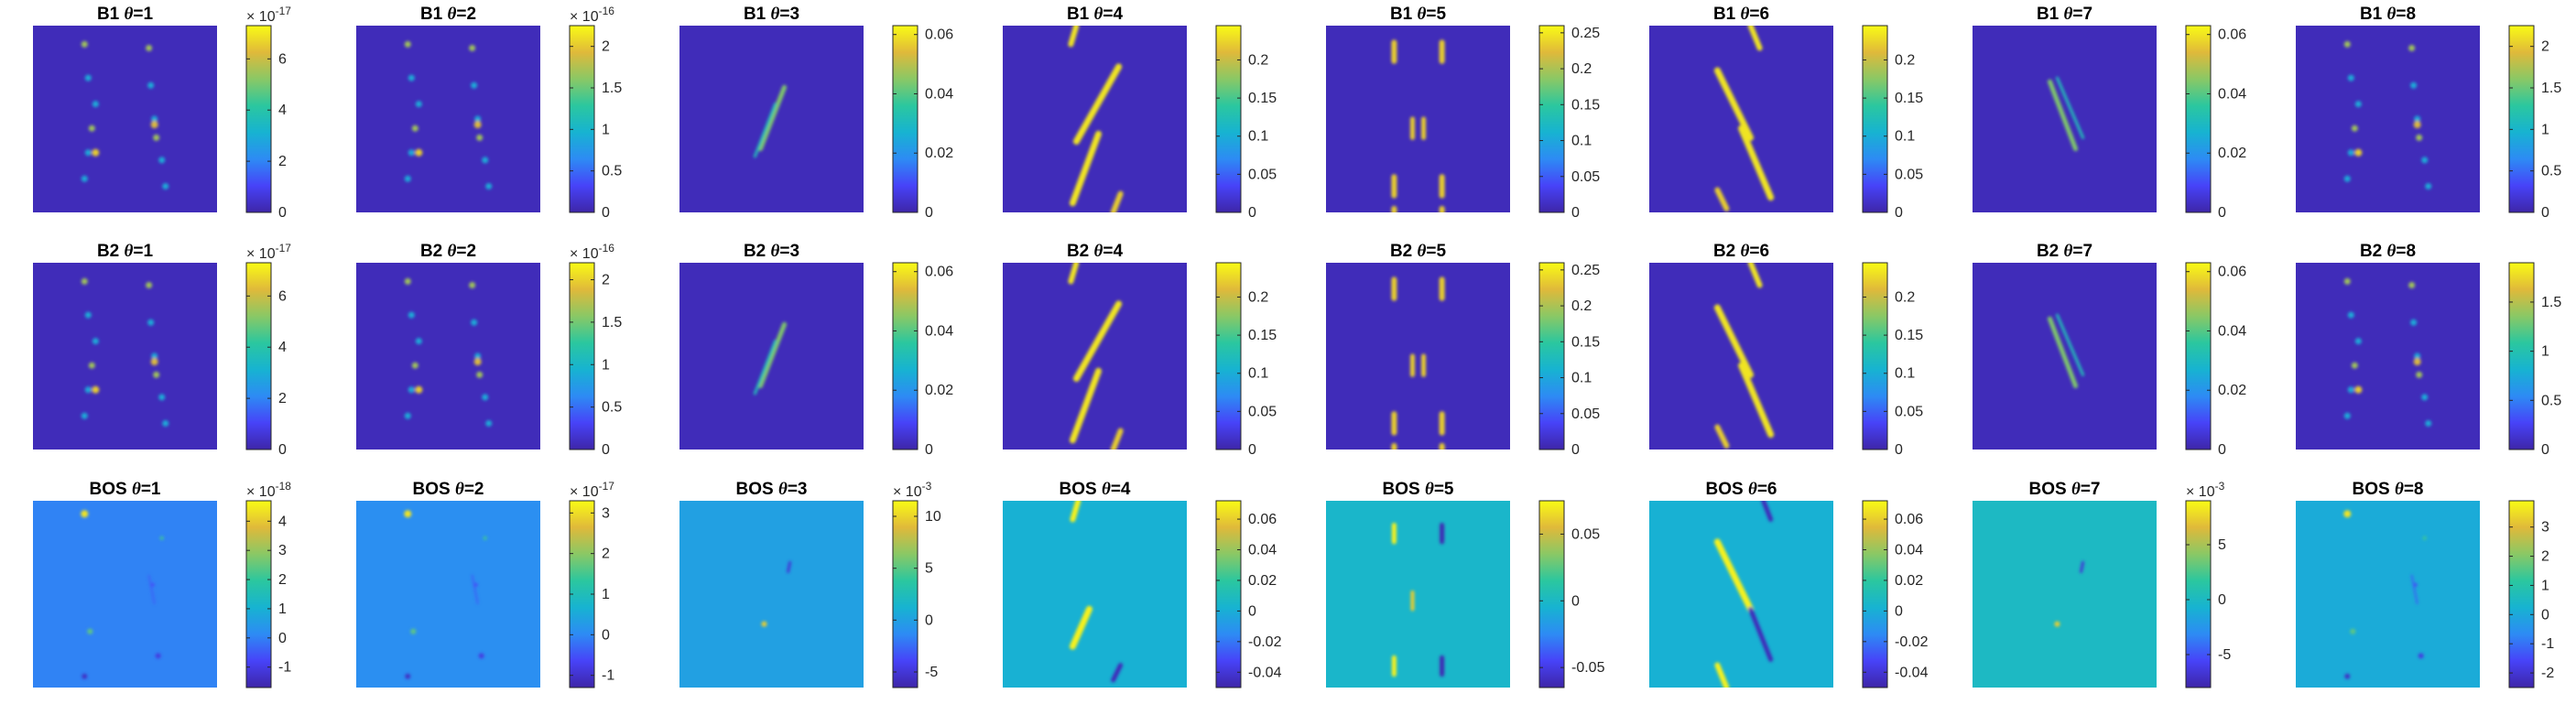 The image size is (2576, 715). I want to click on panel-B2-theta-4: B2 θ=4 0 0.05 0.1 0.15 0.2, so click(1140, 350).